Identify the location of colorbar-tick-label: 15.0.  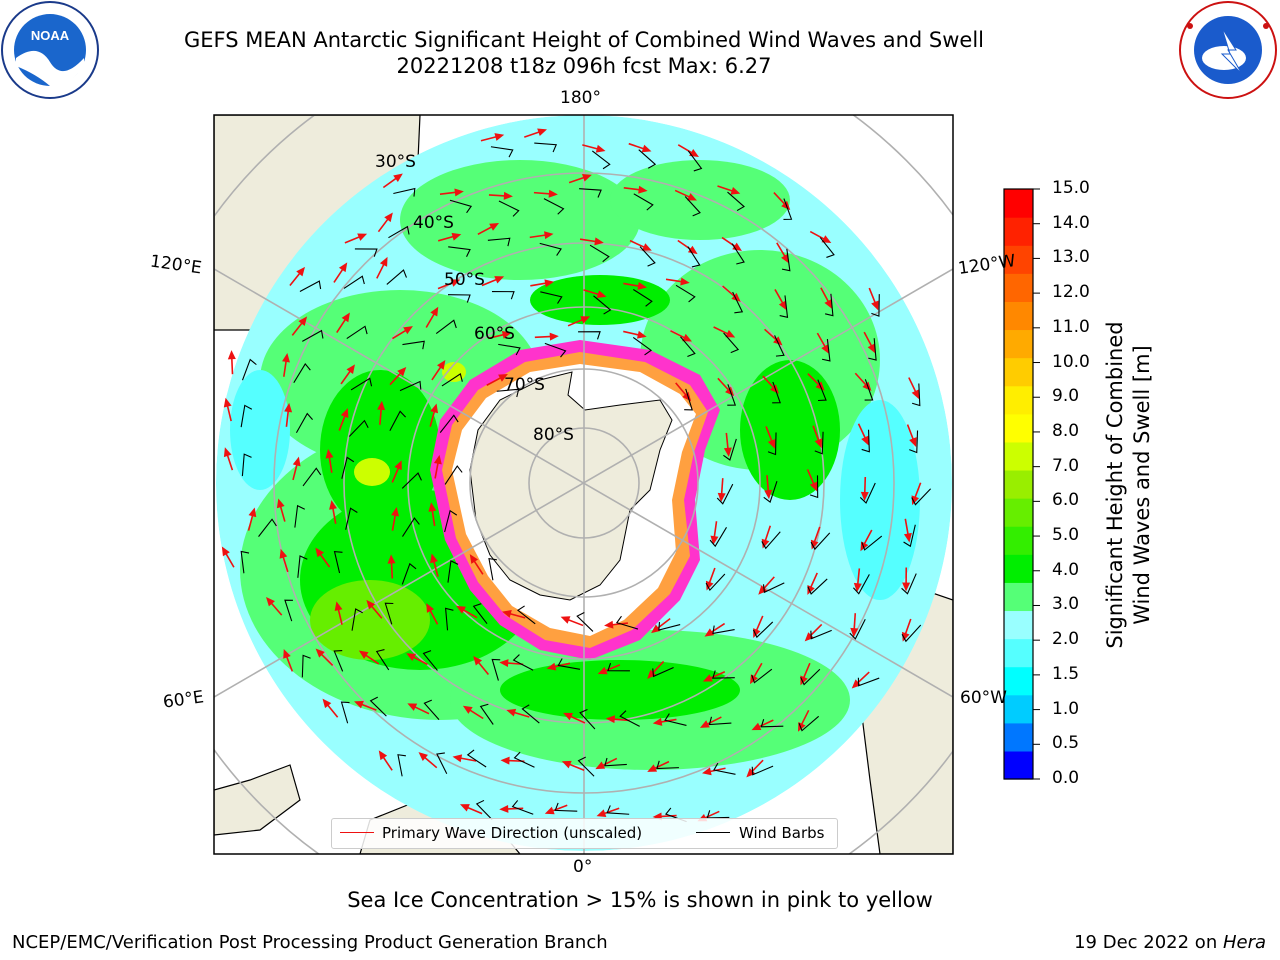
(1071, 188).